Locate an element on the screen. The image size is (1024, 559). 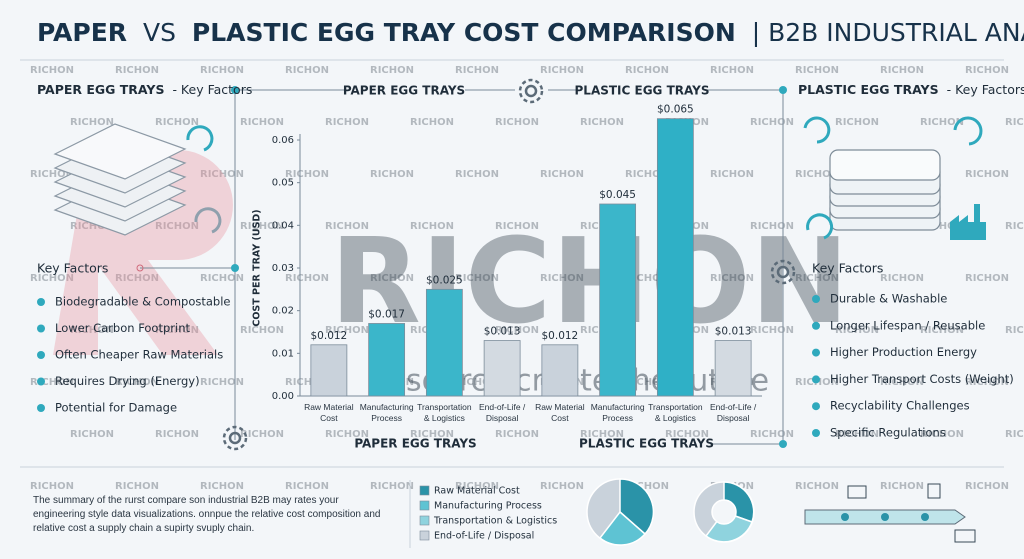
value-label: $0.045 is located at coordinates (617, 195).